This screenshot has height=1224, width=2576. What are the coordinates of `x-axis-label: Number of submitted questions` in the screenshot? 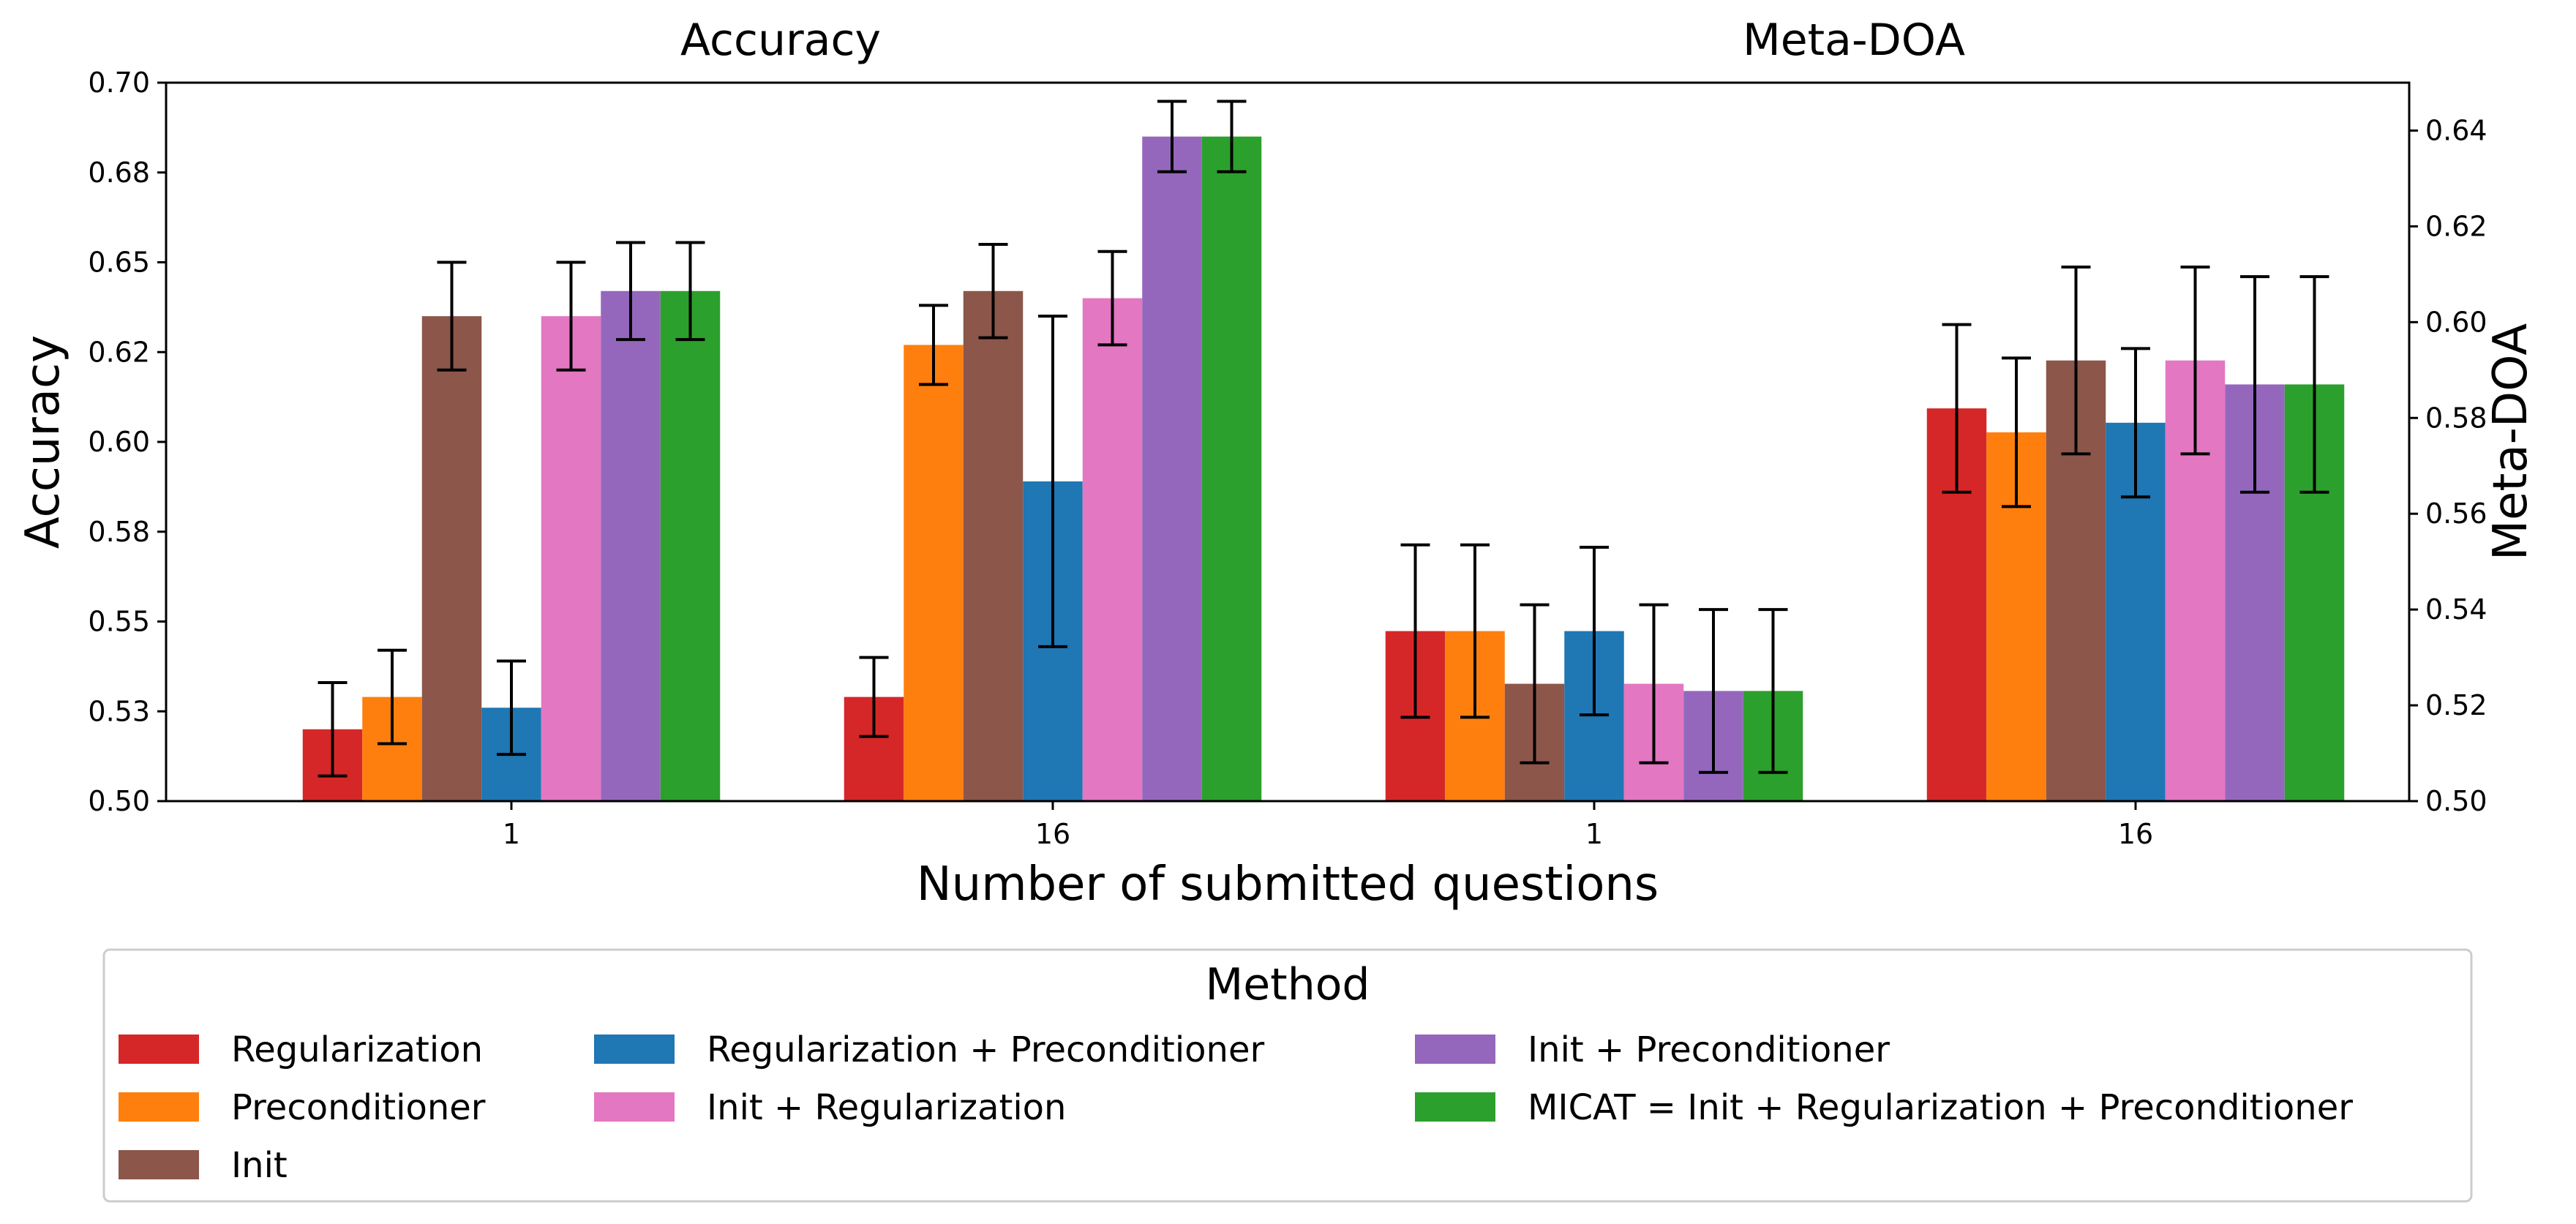 It's located at (1288, 884).